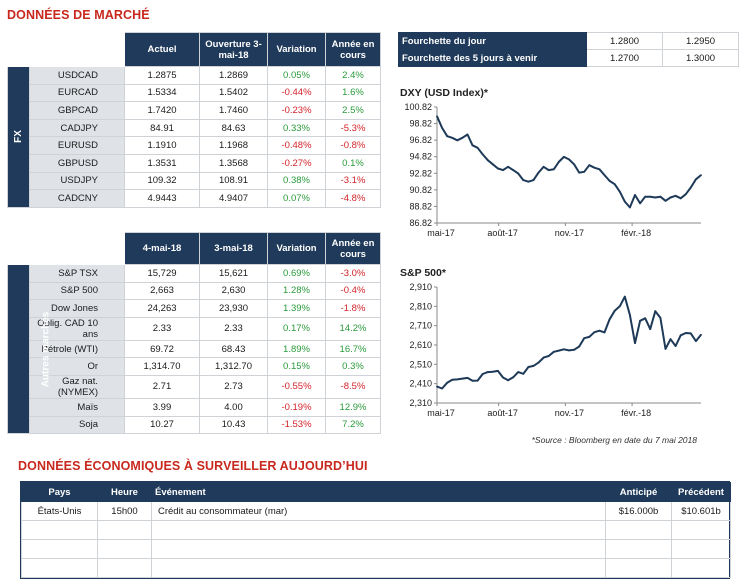 The width and height of the screenshot is (745, 581). What do you see at coordinates (418, 107) in the screenshot?
I see `y-tick-label: 100.82` at bounding box center [418, 107].